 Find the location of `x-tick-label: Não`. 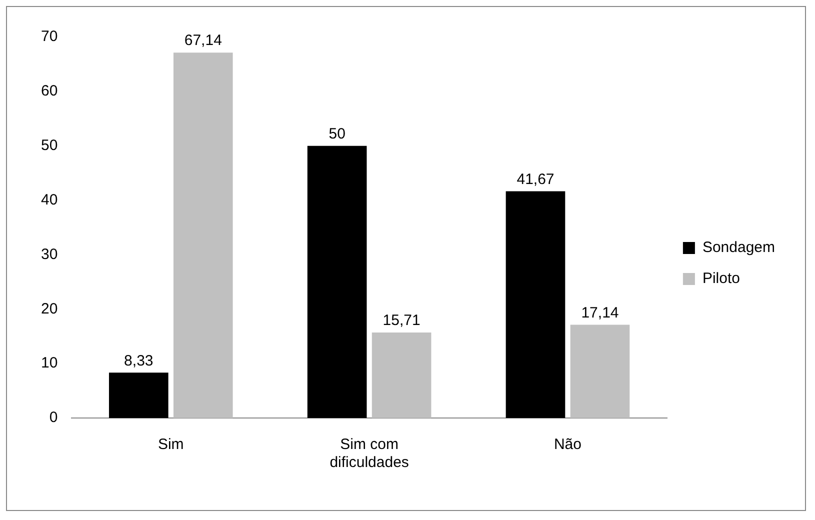

x-tick-label: Não is located at coordinates (568, 445).